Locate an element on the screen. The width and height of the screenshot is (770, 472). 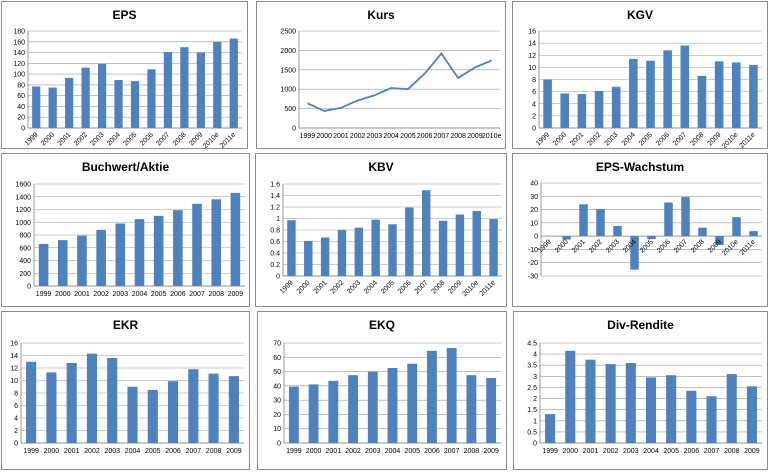
y-tick-label: 2 is located at coordinates (535, 399).